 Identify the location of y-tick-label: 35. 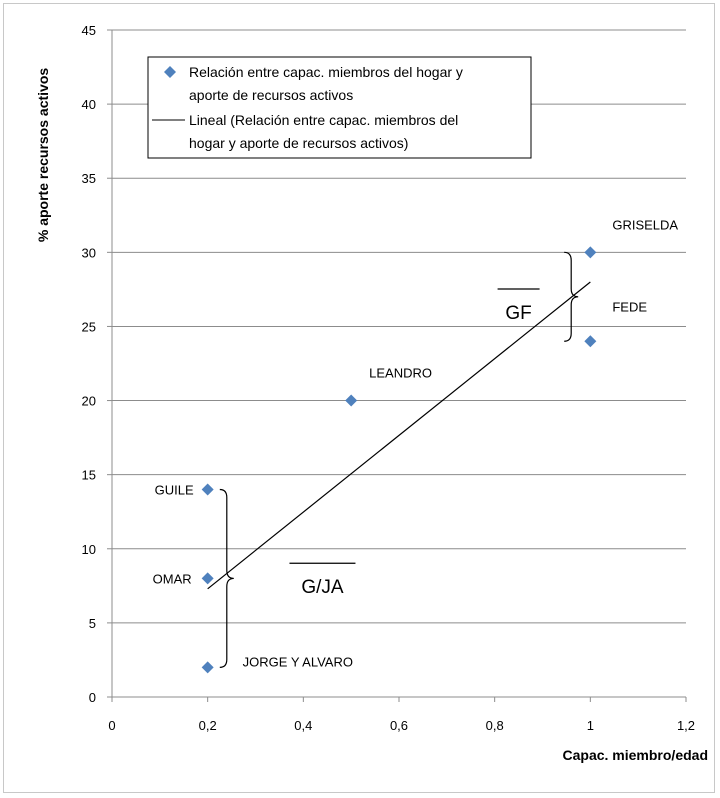
(89, 178).